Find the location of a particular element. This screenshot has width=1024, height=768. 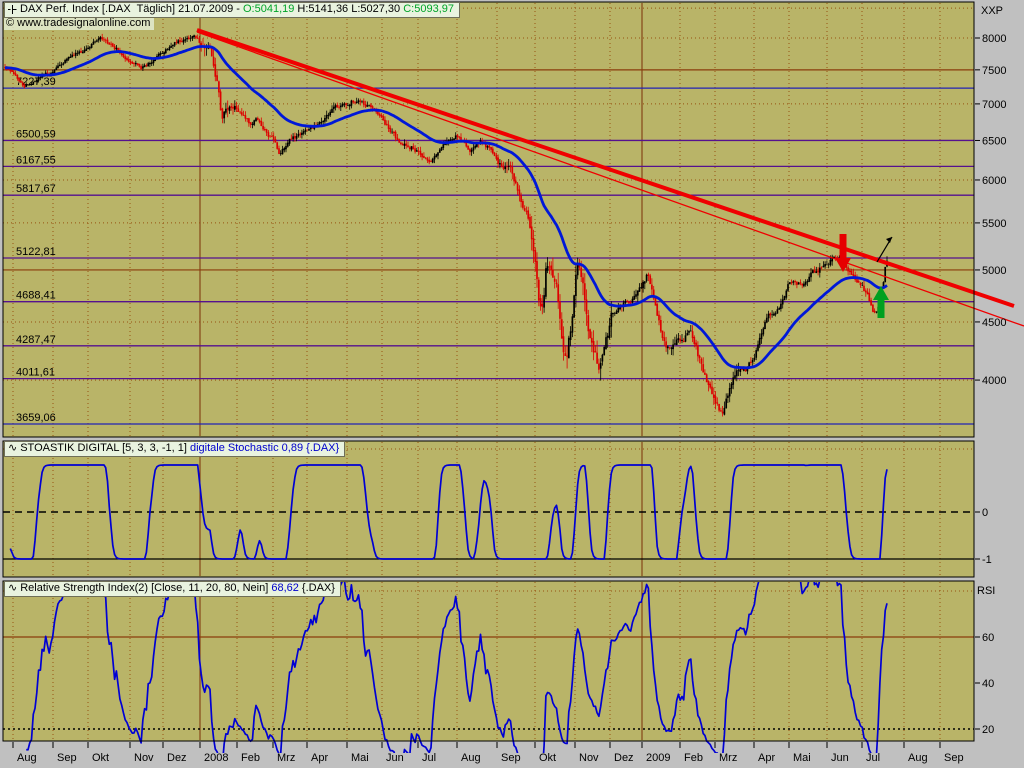

buy-arrow-icon is located at coordinates (881, 302).